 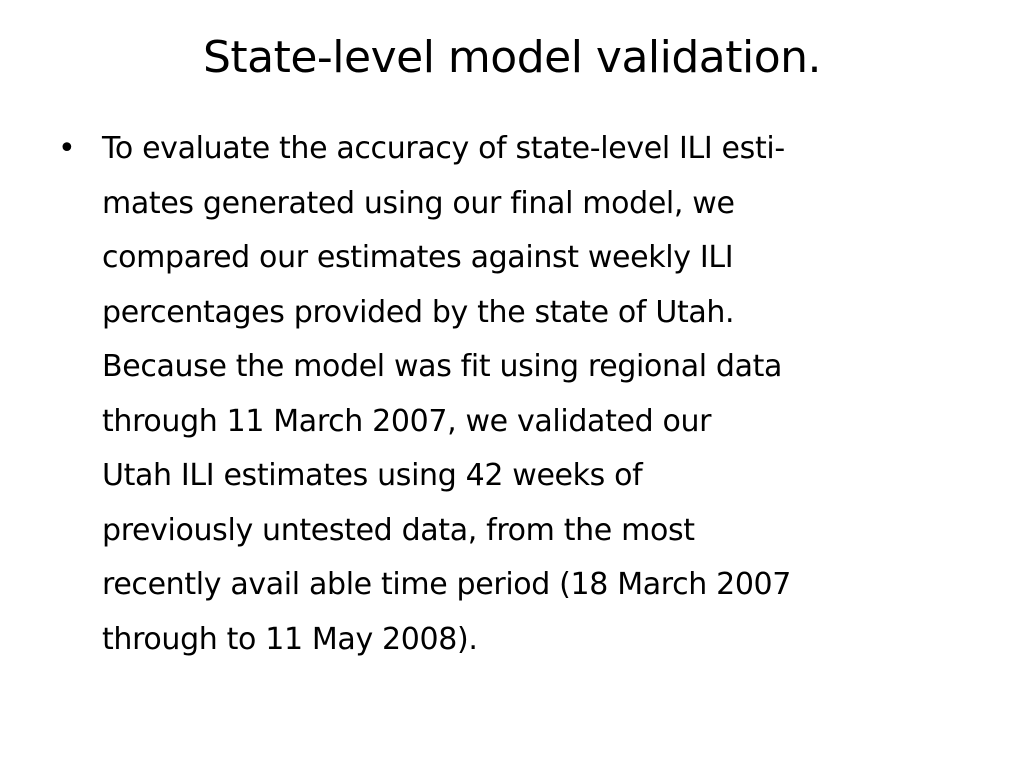 What do you see at coordinates (398, 530) in the screenshot?
I see `bullet-text-line: previously untested data, from the most` at bounding box center [398, 530].